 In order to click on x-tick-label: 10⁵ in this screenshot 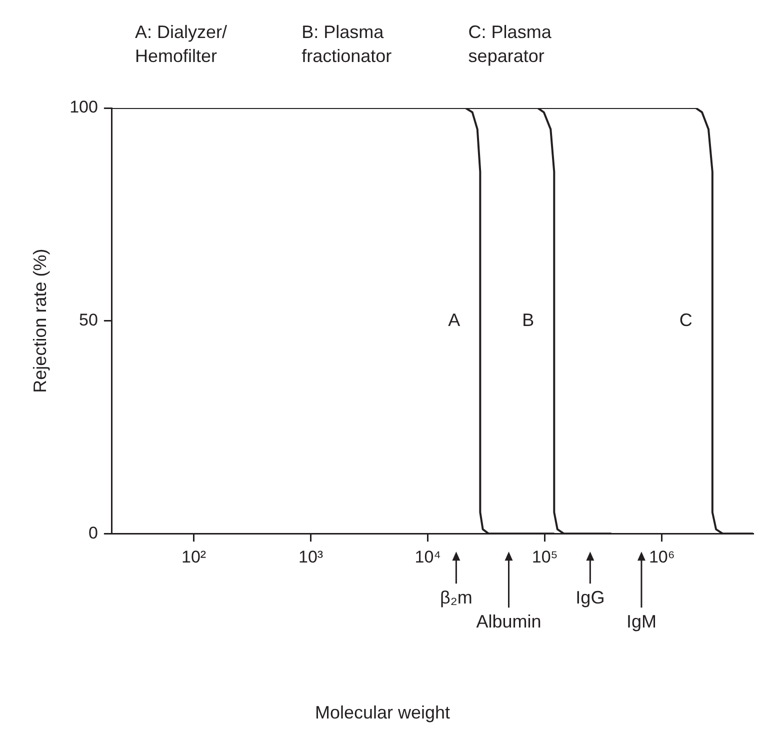, I will do `click(545, 556)`.